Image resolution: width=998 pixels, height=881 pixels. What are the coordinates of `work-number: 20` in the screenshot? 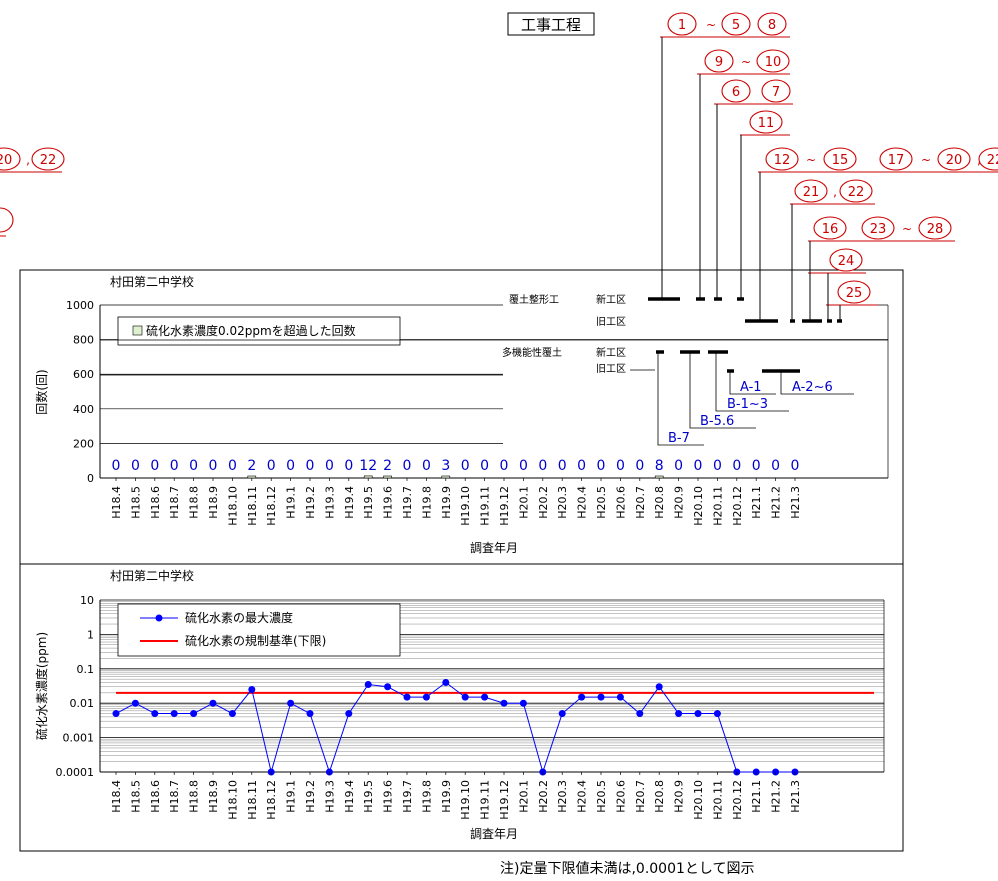 It's located at (6, 160).